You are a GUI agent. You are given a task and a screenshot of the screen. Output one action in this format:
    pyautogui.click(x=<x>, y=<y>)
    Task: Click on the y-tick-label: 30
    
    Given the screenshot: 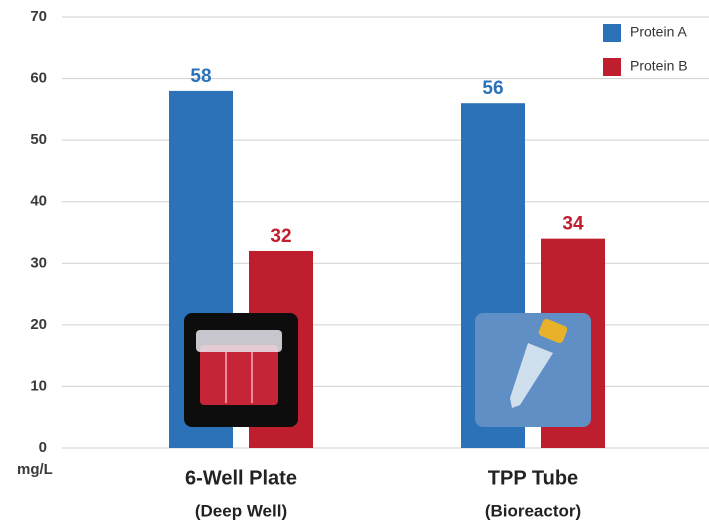 What is the action you would take?
    pyautogui.click(x=38, y=262)
    